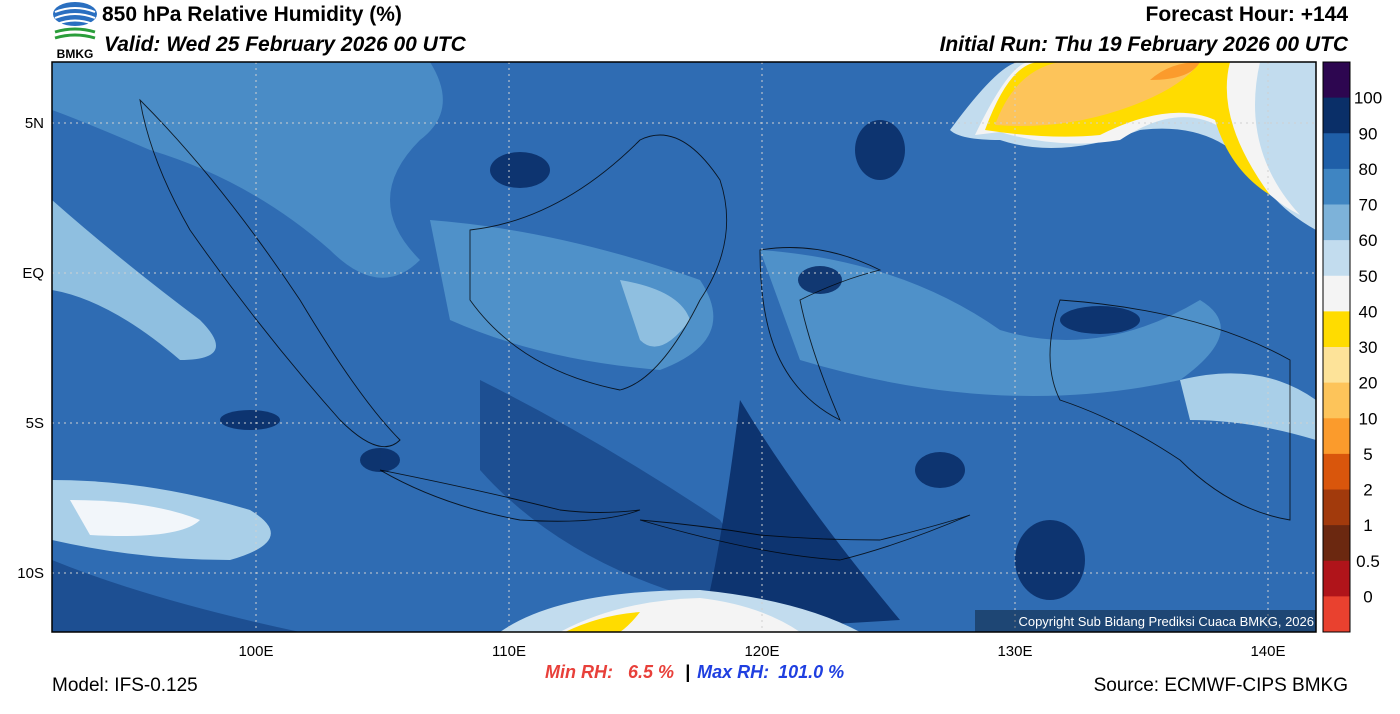 Image resolution: width=1400 pixels, height=714 pixels. What do you see at coordinates (1368, 133) in the screenshot?
I see `colorbar-label: 90` at bounding box center [1368, 133].